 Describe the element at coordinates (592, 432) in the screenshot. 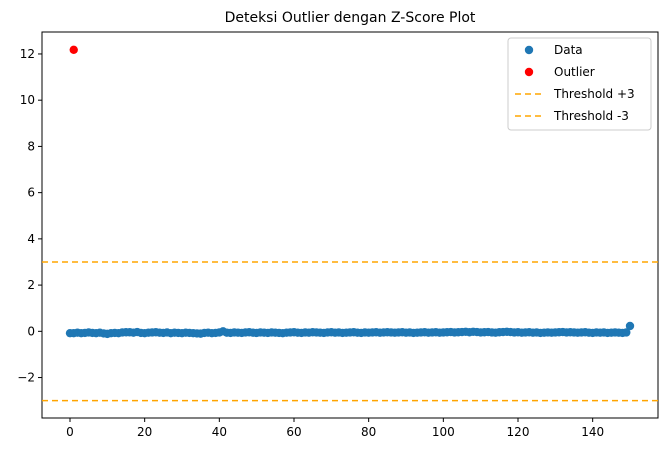

I see `x-tick-label: 140` at that location.